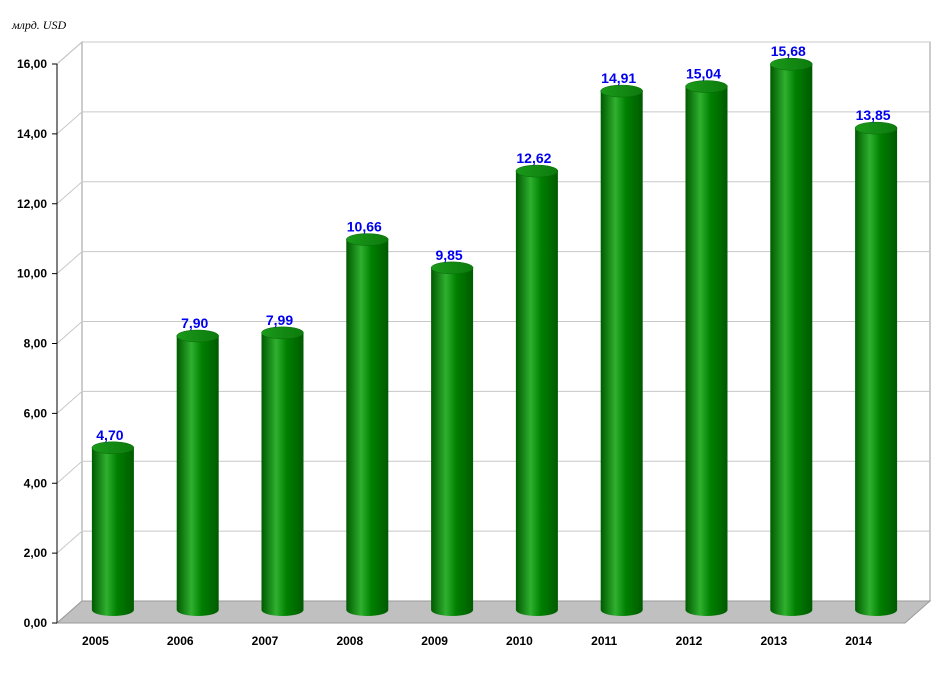  What do you see at coordinates (519, 641) in the screenshot?
I see `x-tick-label: 2010` at bounding box center [519, 641].